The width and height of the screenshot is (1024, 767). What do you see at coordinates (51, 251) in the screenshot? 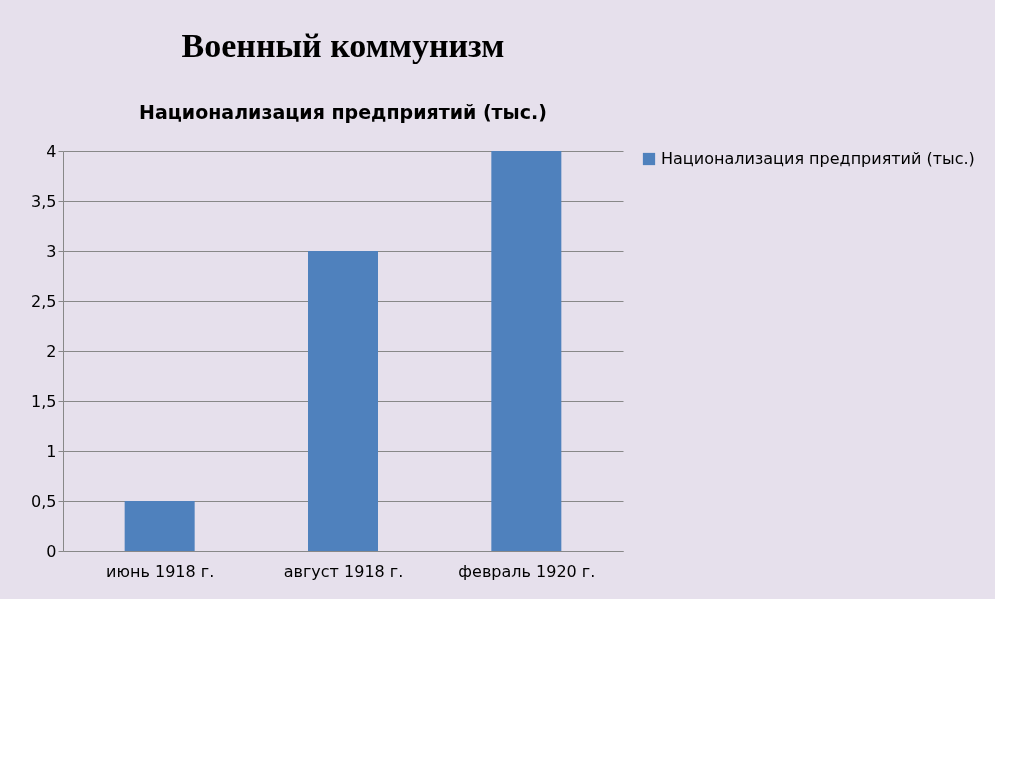
I see `y-tick-label: 3` at bounding box center [51, 251].